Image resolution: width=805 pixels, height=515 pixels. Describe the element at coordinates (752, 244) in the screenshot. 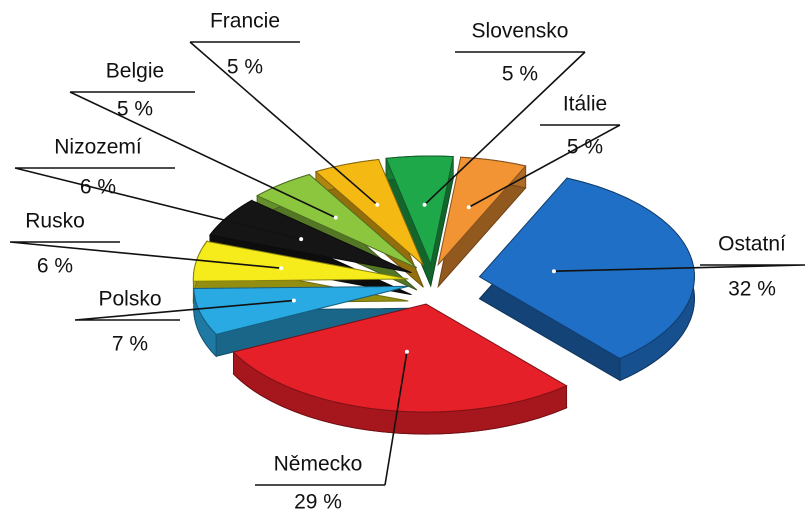

I see `slice-label: Ostatní` at that location.